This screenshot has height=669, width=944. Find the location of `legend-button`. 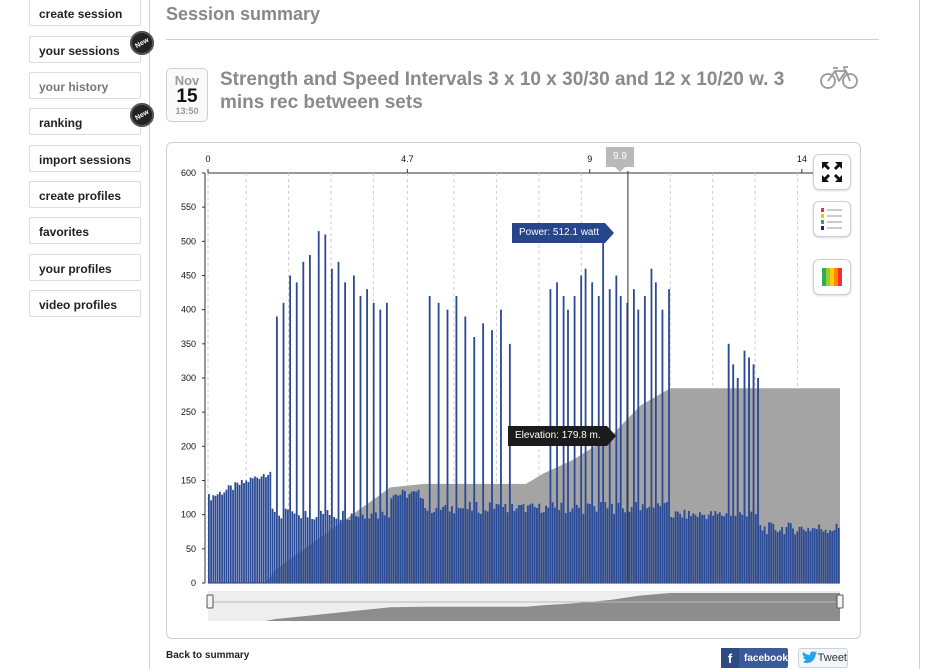

legend-button is located at coordinates (832, 219).